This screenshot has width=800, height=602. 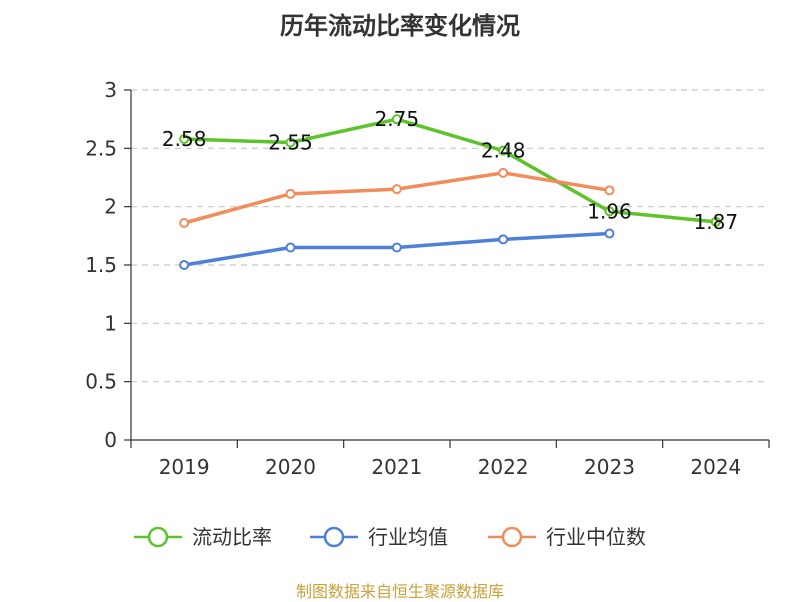 I want to click on data-label: 1.87, so click(x=716, y=222).